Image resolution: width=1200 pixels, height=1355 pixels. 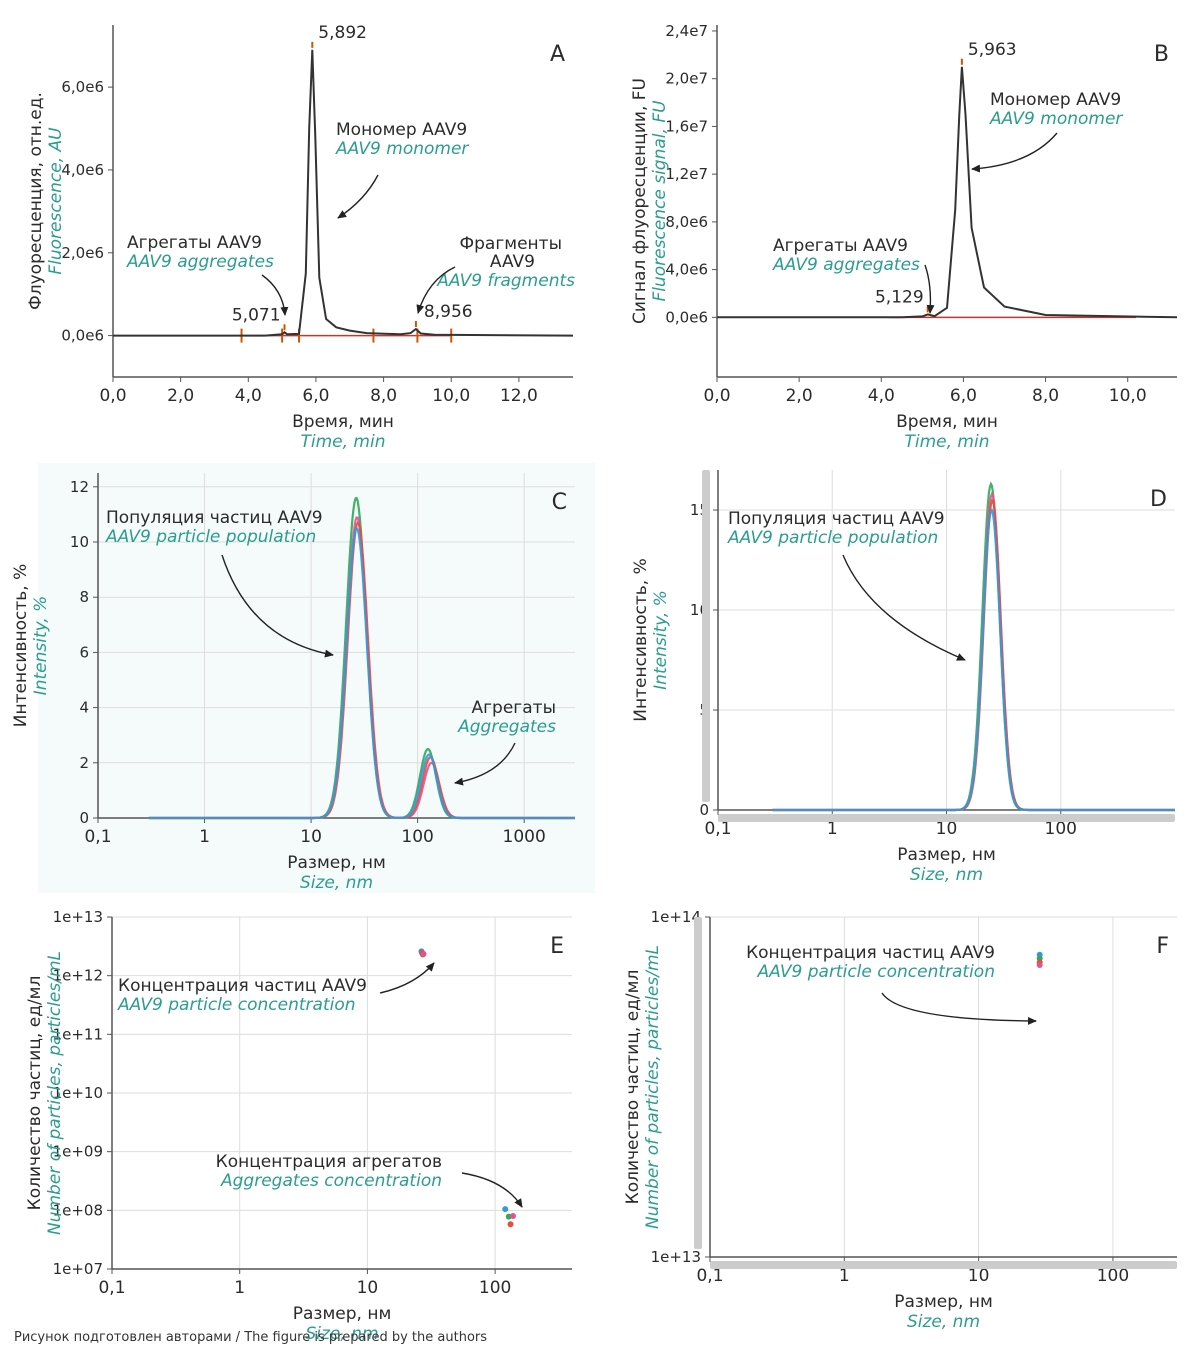 What do you see at coordinates (875, 972) in the screenshot?
I see `annotation-particles-en: AAV9 particle concentration` at bounding box center [875, 972].